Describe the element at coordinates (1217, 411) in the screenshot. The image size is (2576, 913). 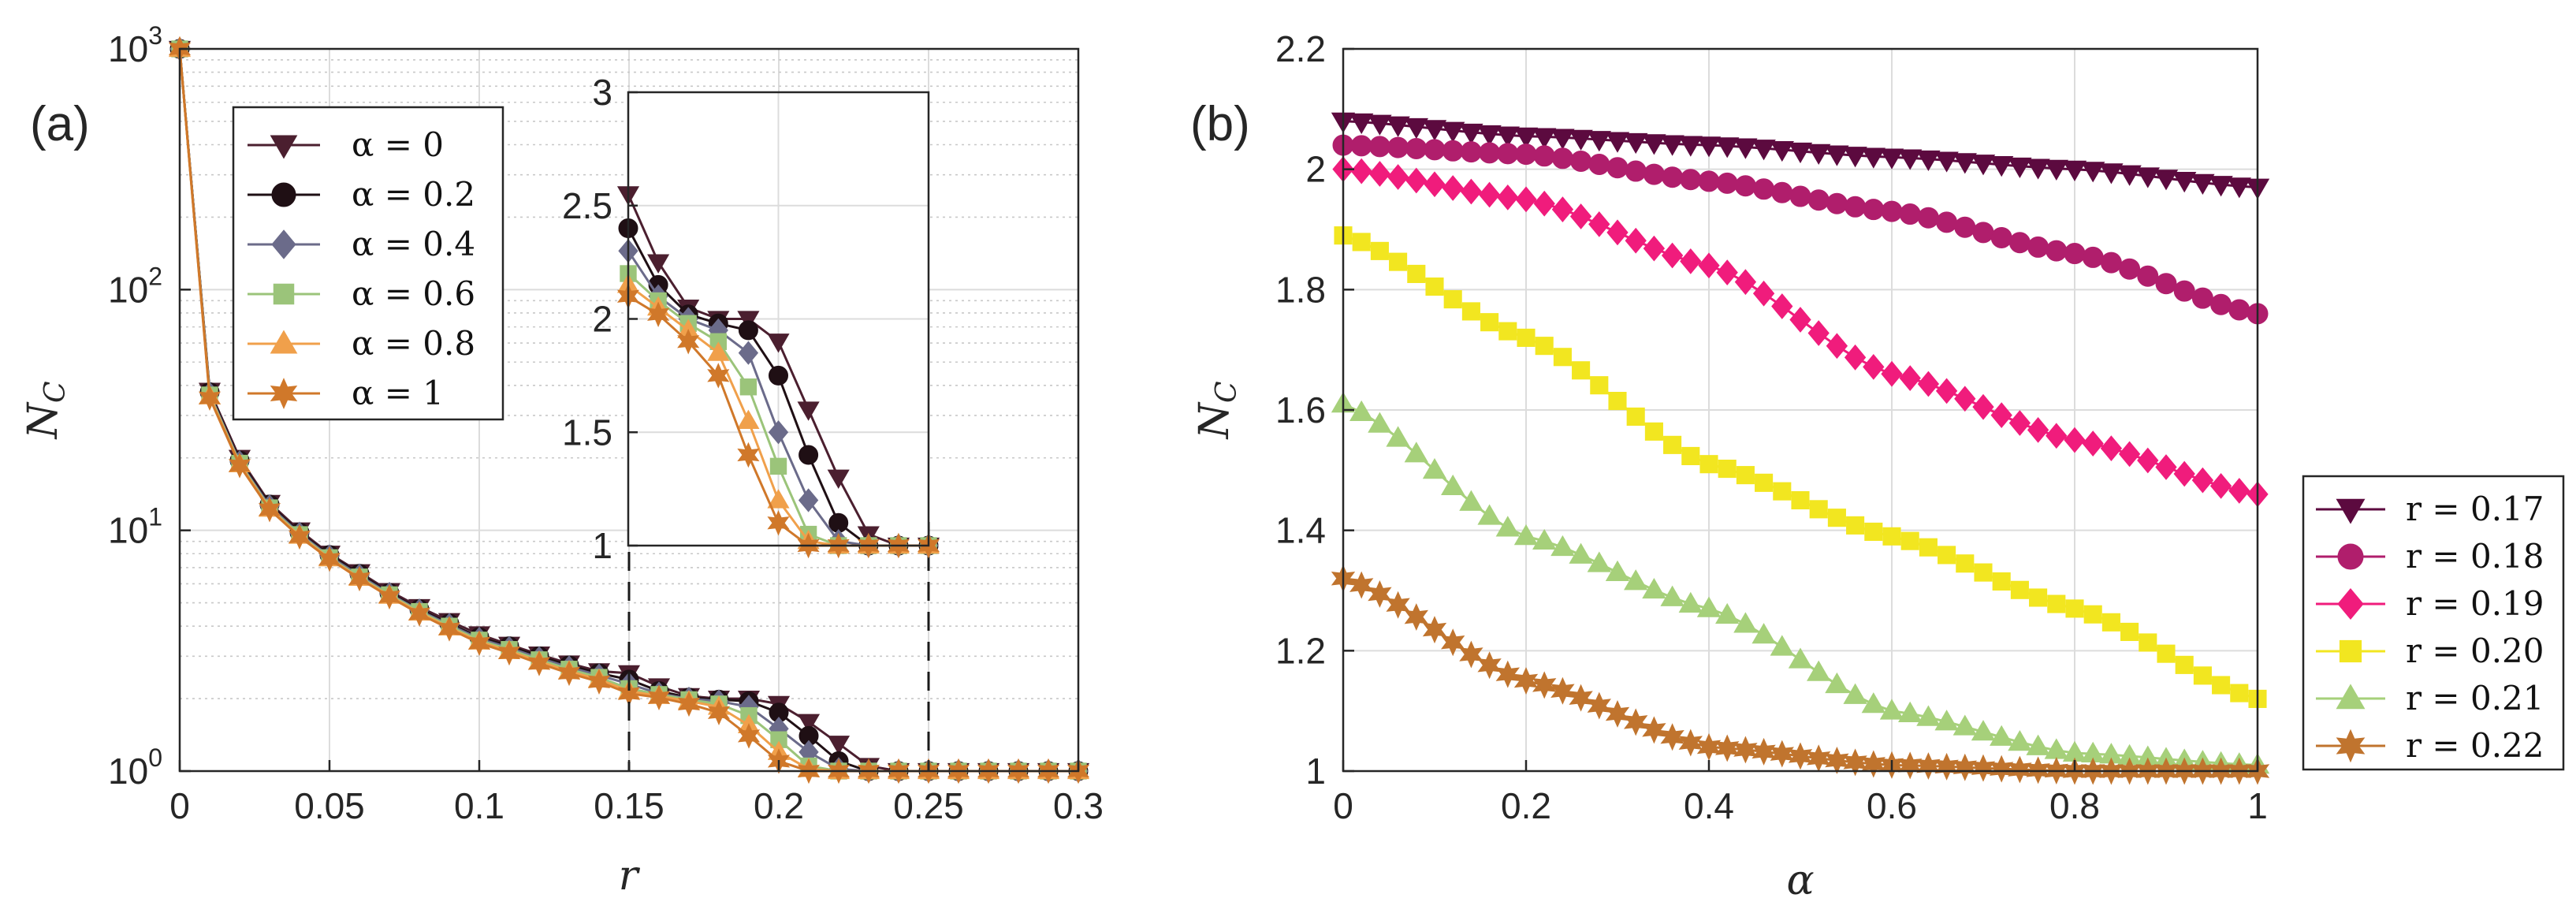
I see `svg-text: NC` at that location.